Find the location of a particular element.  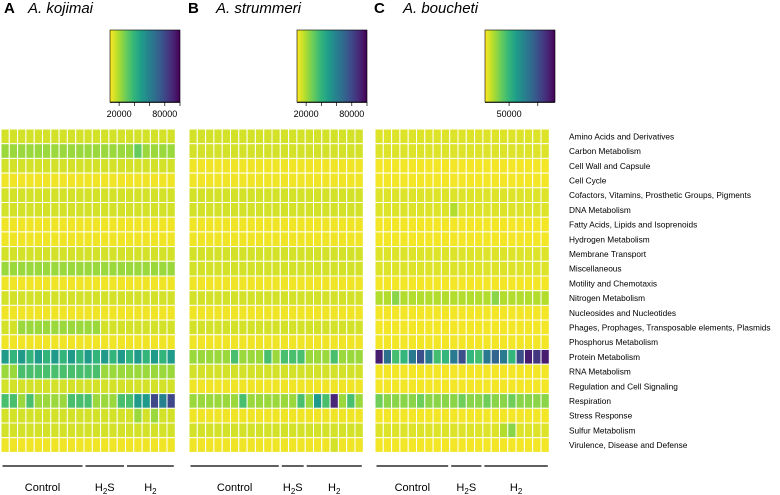

group-label-h2: H2 is located at coordinates (516, 488).